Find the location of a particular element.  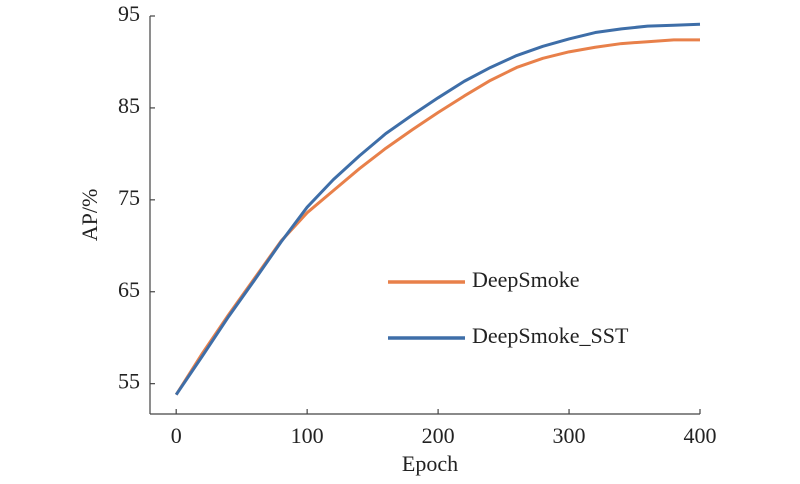

legend-label: DeepSmoke_SST is located at coordinates (550, 335).